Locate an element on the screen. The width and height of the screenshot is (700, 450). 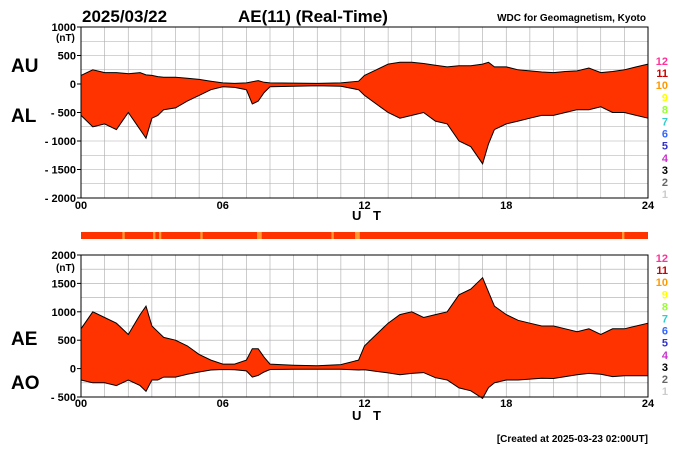
ao-line is located at coordinates (364, 384).